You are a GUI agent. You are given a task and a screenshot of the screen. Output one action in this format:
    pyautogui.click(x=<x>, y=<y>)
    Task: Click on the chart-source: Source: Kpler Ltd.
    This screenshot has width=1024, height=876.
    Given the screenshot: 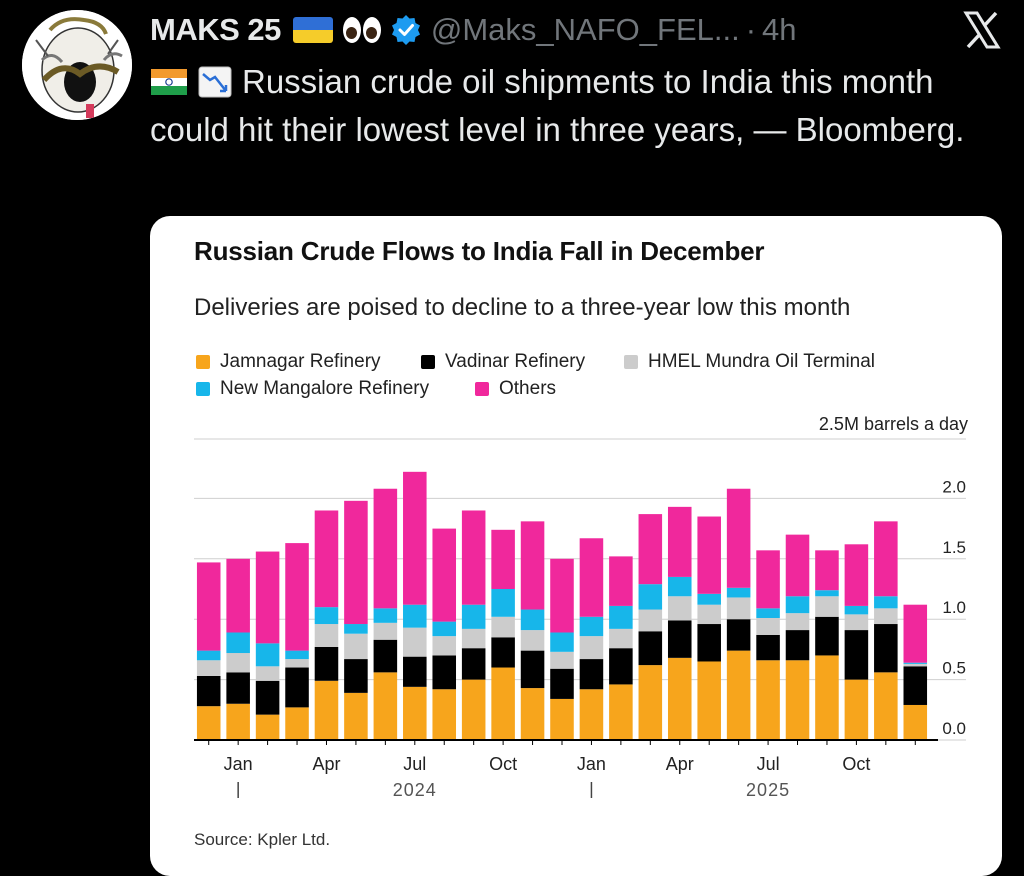 What is the action you would take?
    pyautogui.click(x=262, y=839)
    